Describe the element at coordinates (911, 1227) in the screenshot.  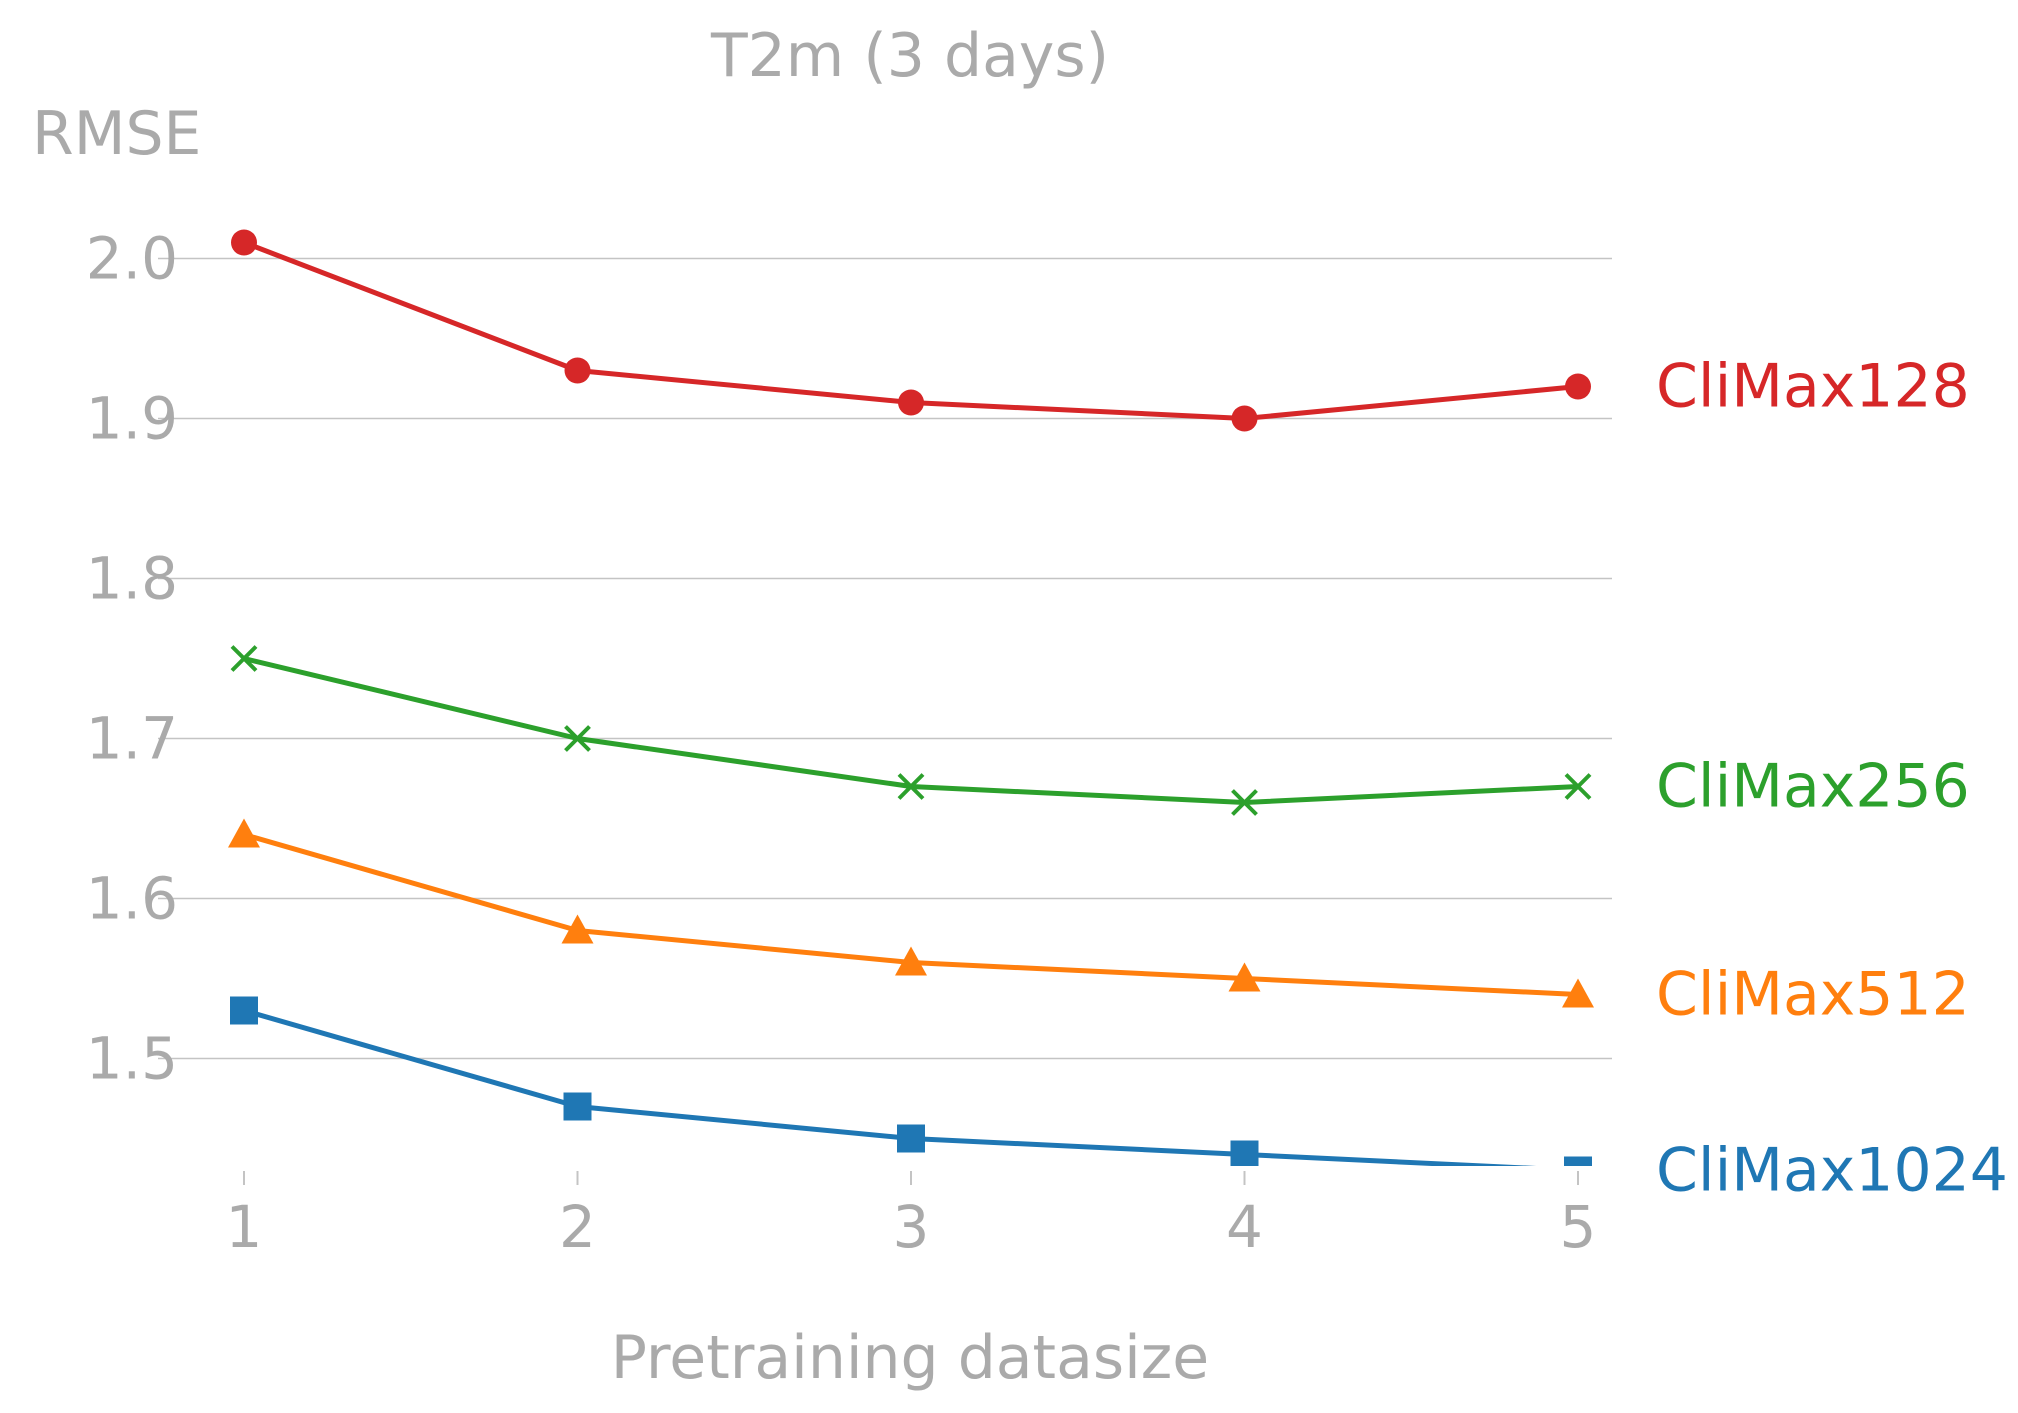
I see `x-tick-label: 3` at that location.